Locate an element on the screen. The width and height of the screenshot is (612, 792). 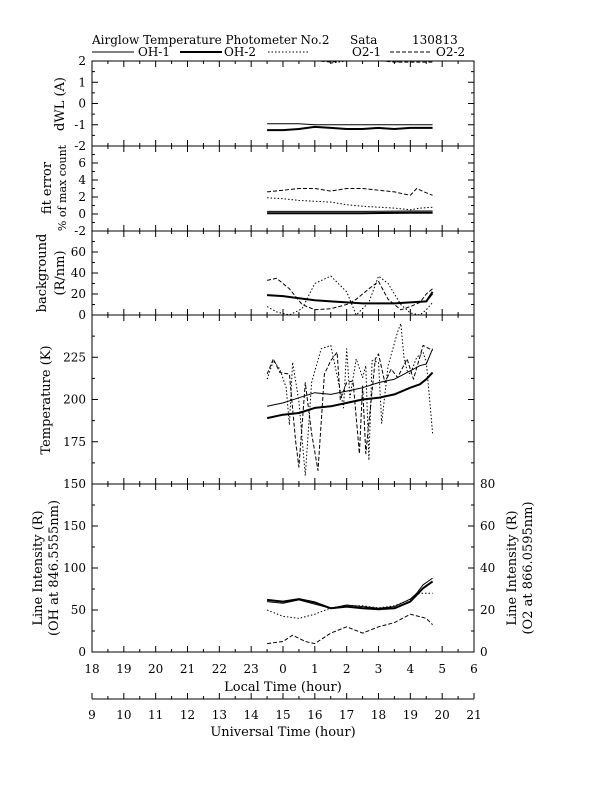
ut-tick-label: 13 is located at coordinates (219, 715).